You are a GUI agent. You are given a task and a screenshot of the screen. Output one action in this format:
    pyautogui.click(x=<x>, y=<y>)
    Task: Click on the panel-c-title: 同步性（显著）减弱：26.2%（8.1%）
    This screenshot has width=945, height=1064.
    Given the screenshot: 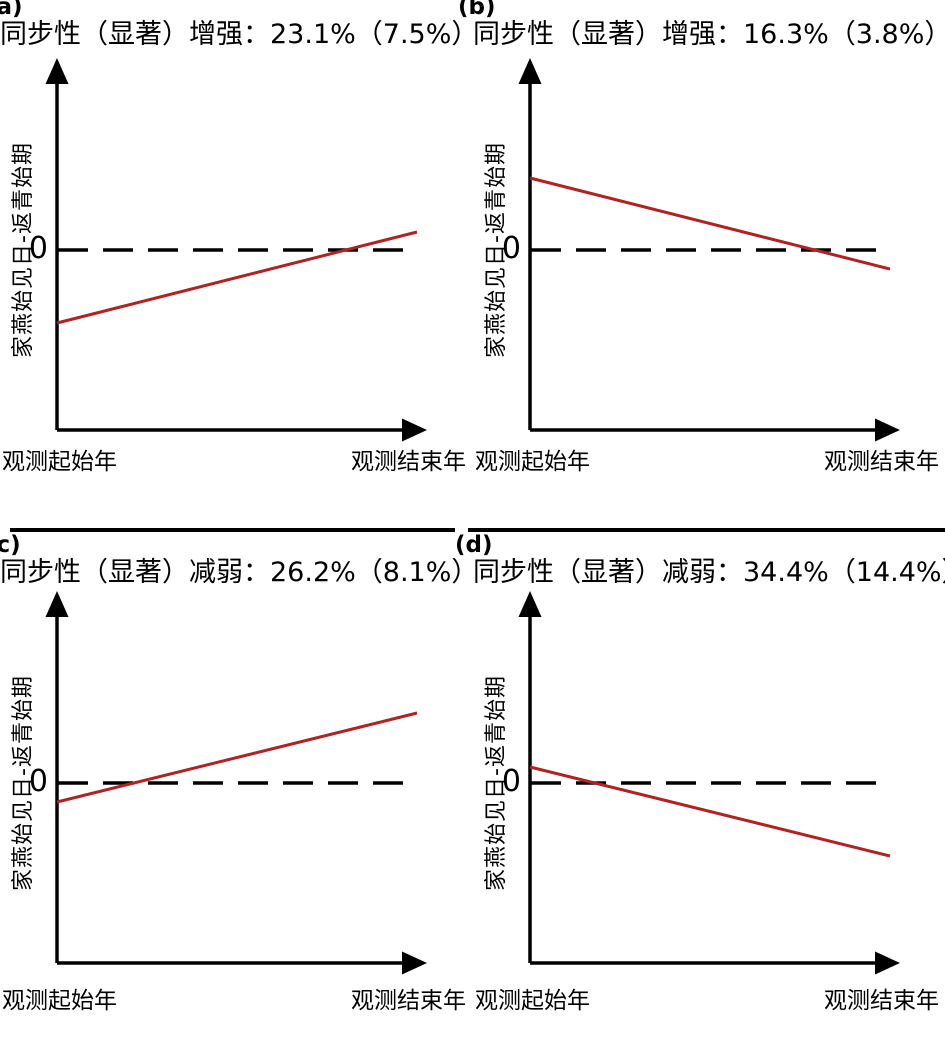 What is the action you would take?
    pyautogui.click(x=239, y=572)
    